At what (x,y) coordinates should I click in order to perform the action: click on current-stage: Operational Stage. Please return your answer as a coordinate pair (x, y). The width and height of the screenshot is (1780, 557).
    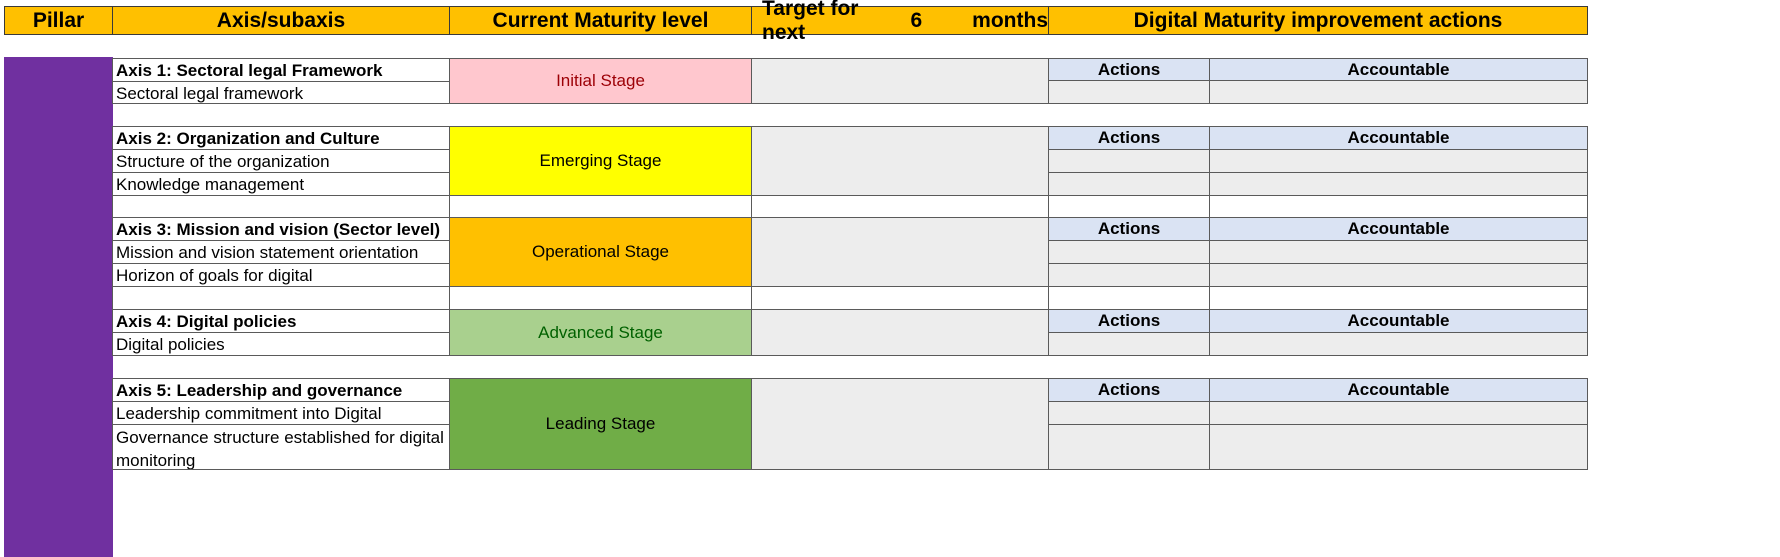
    Looking at the image, I should click on (600, 252).